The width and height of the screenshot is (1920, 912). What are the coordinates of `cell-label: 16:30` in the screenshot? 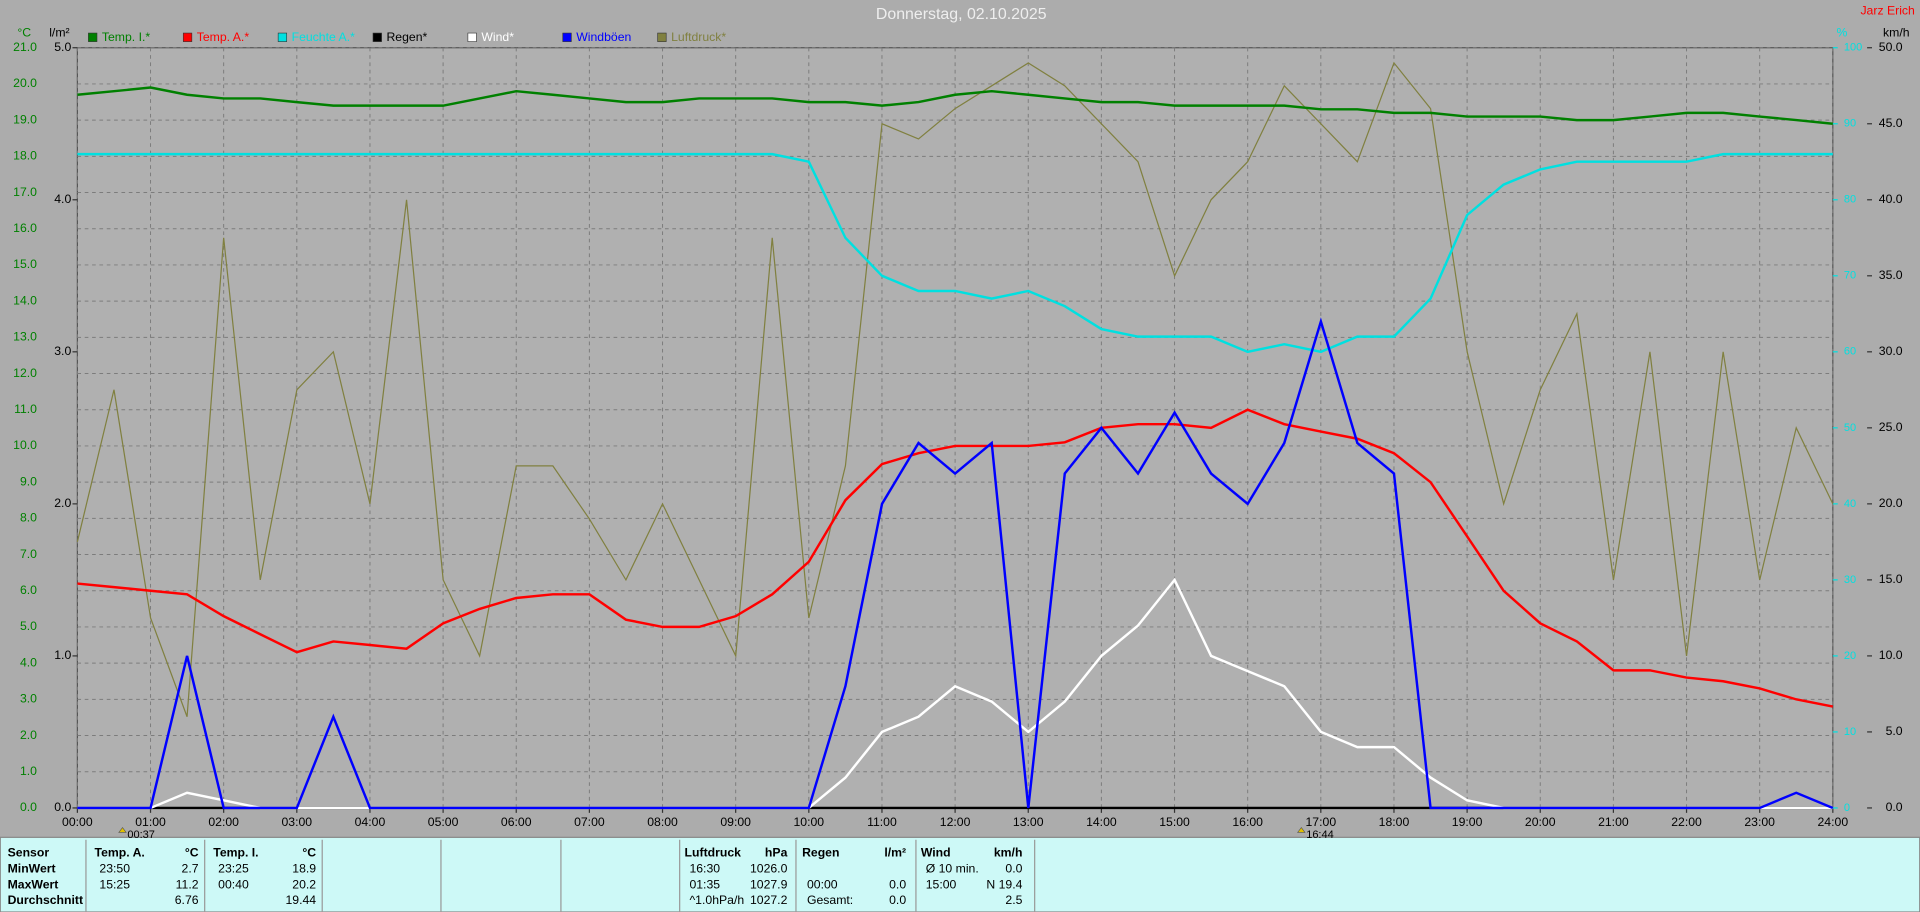 It's located at (704, 868).